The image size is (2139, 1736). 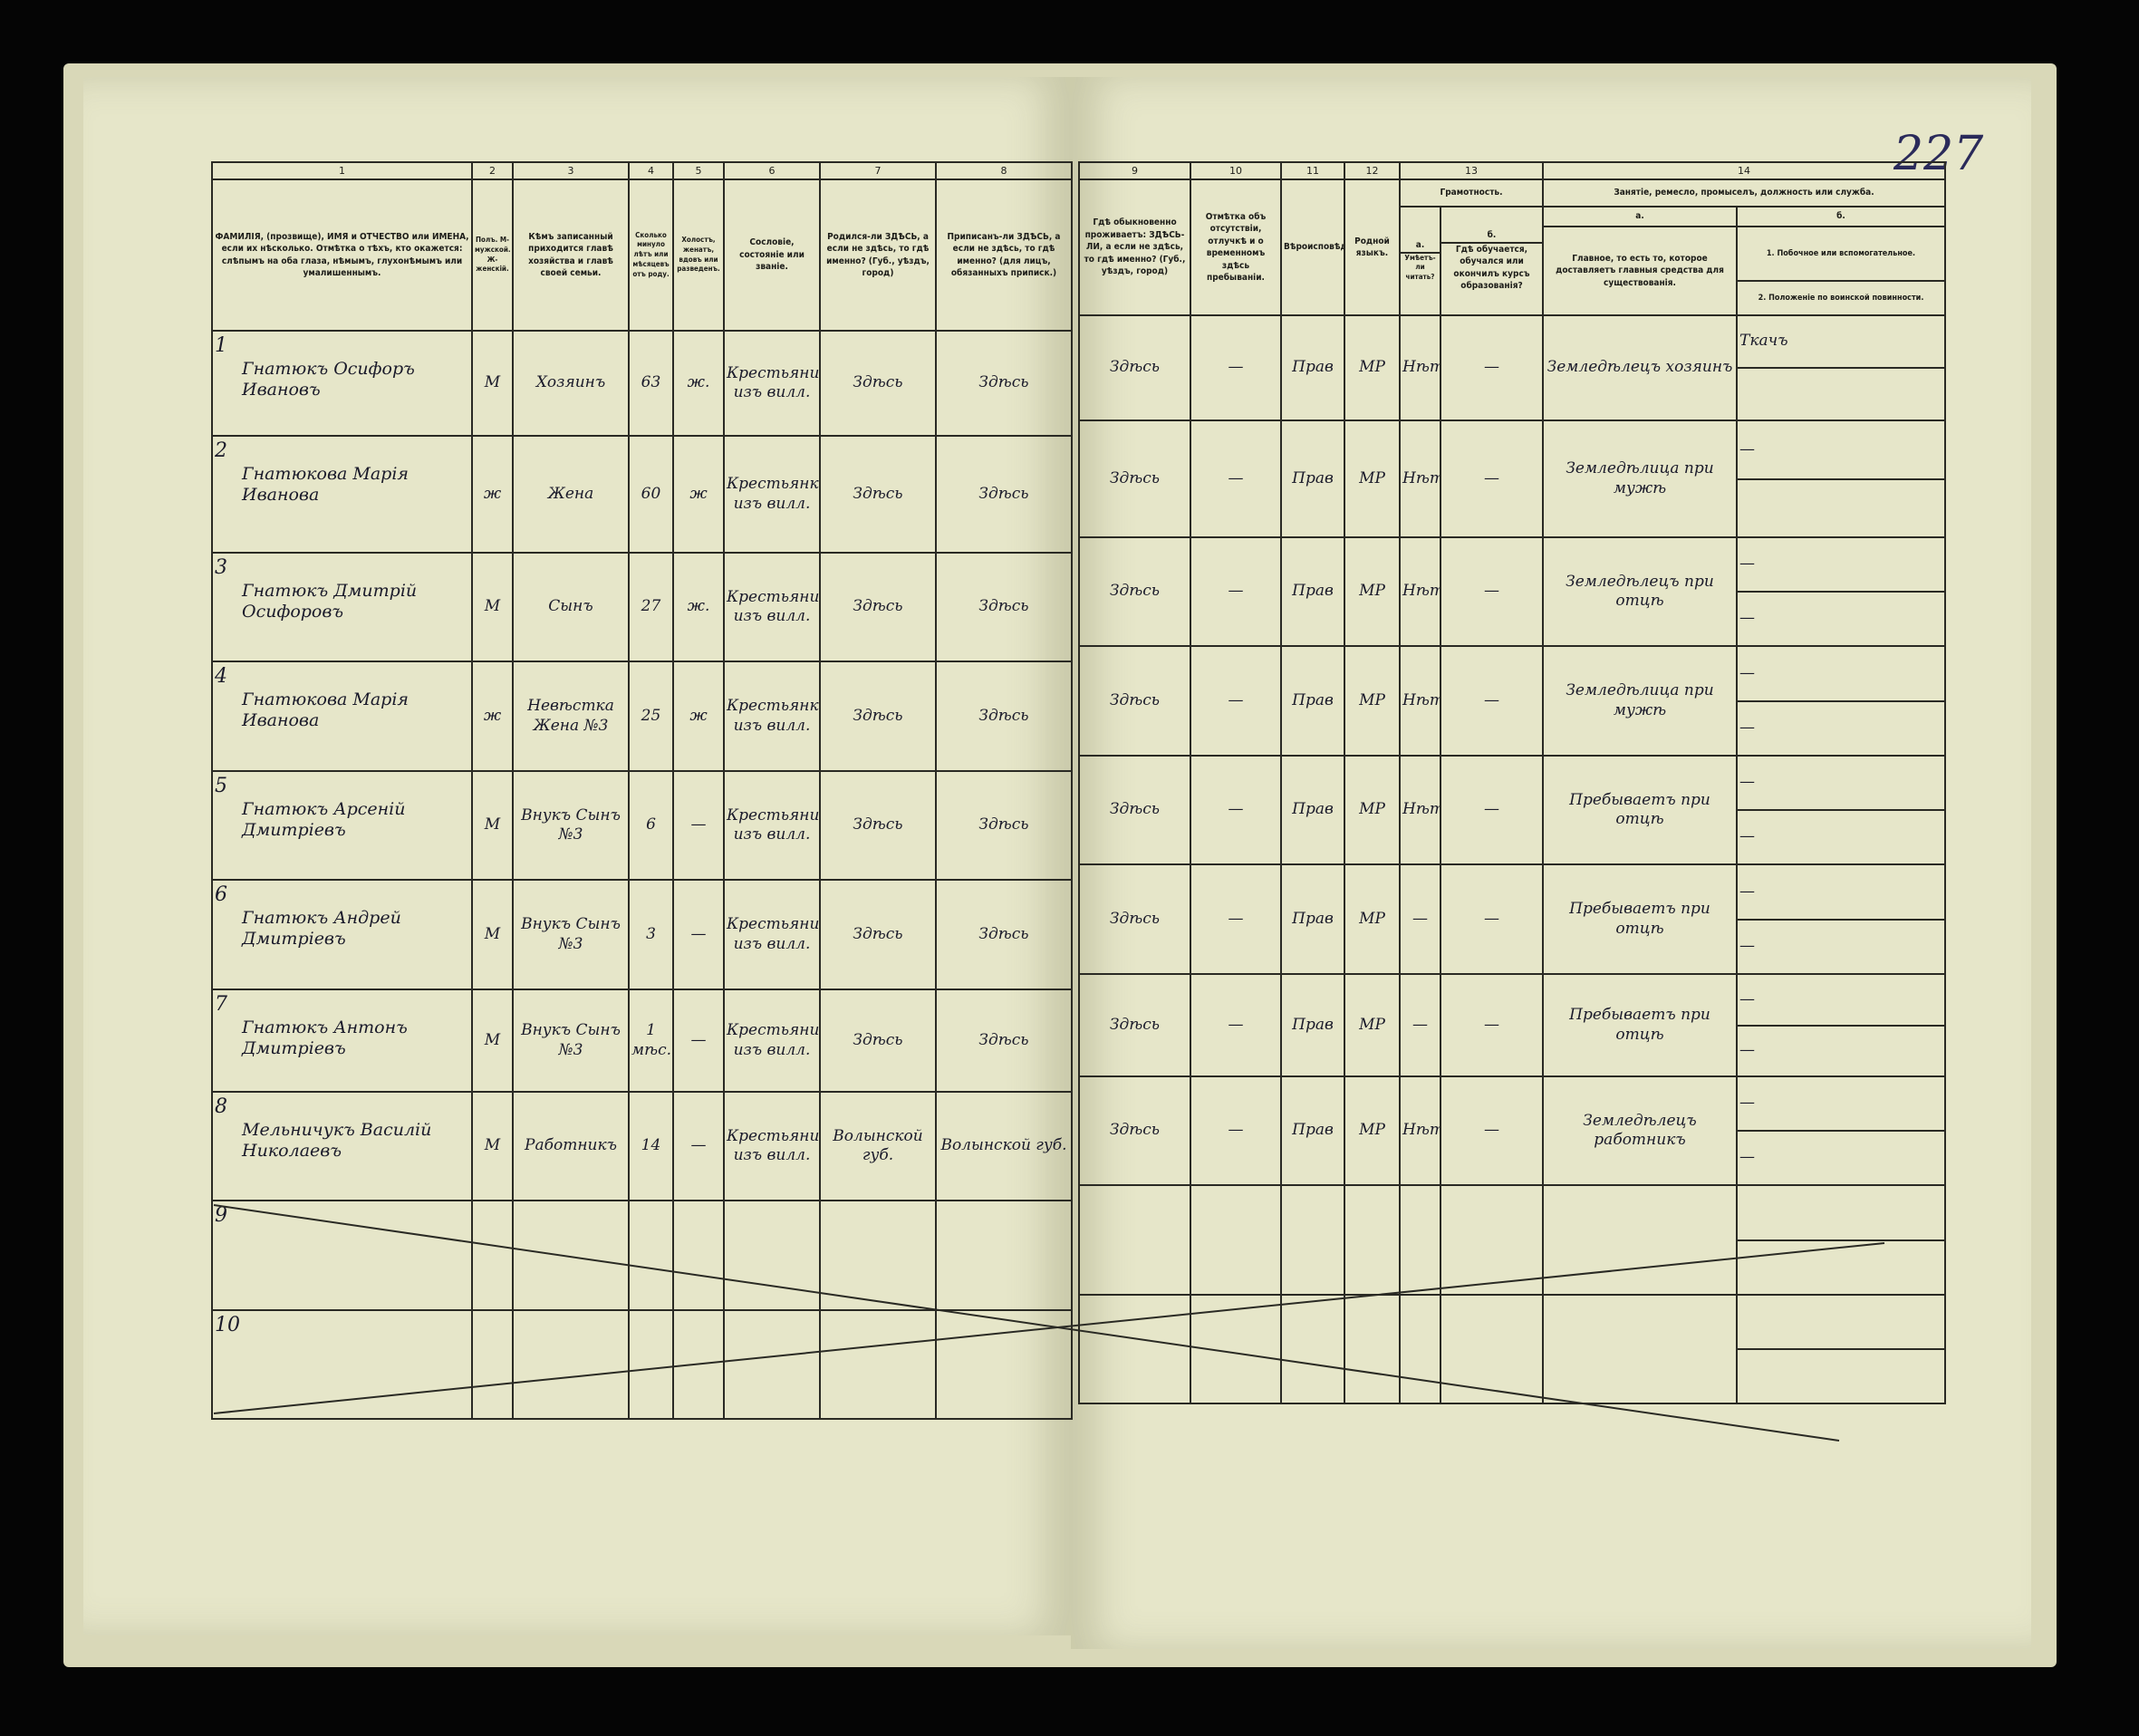 What do you see at coordinates (342, 494) in the screenshot?
I see `person-name-cell: 2 Гнатюкова Марія Иванова` at bounding box center [342, 494].